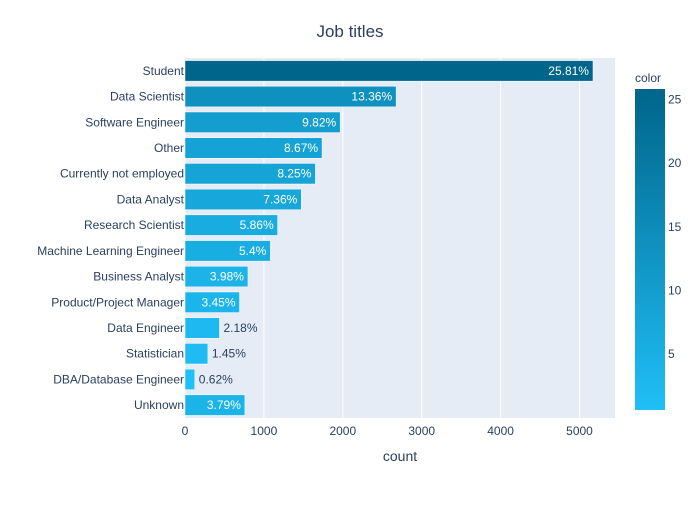  I want to click on y-tick-label: Machine Learning Engineer, so click(110, 251).